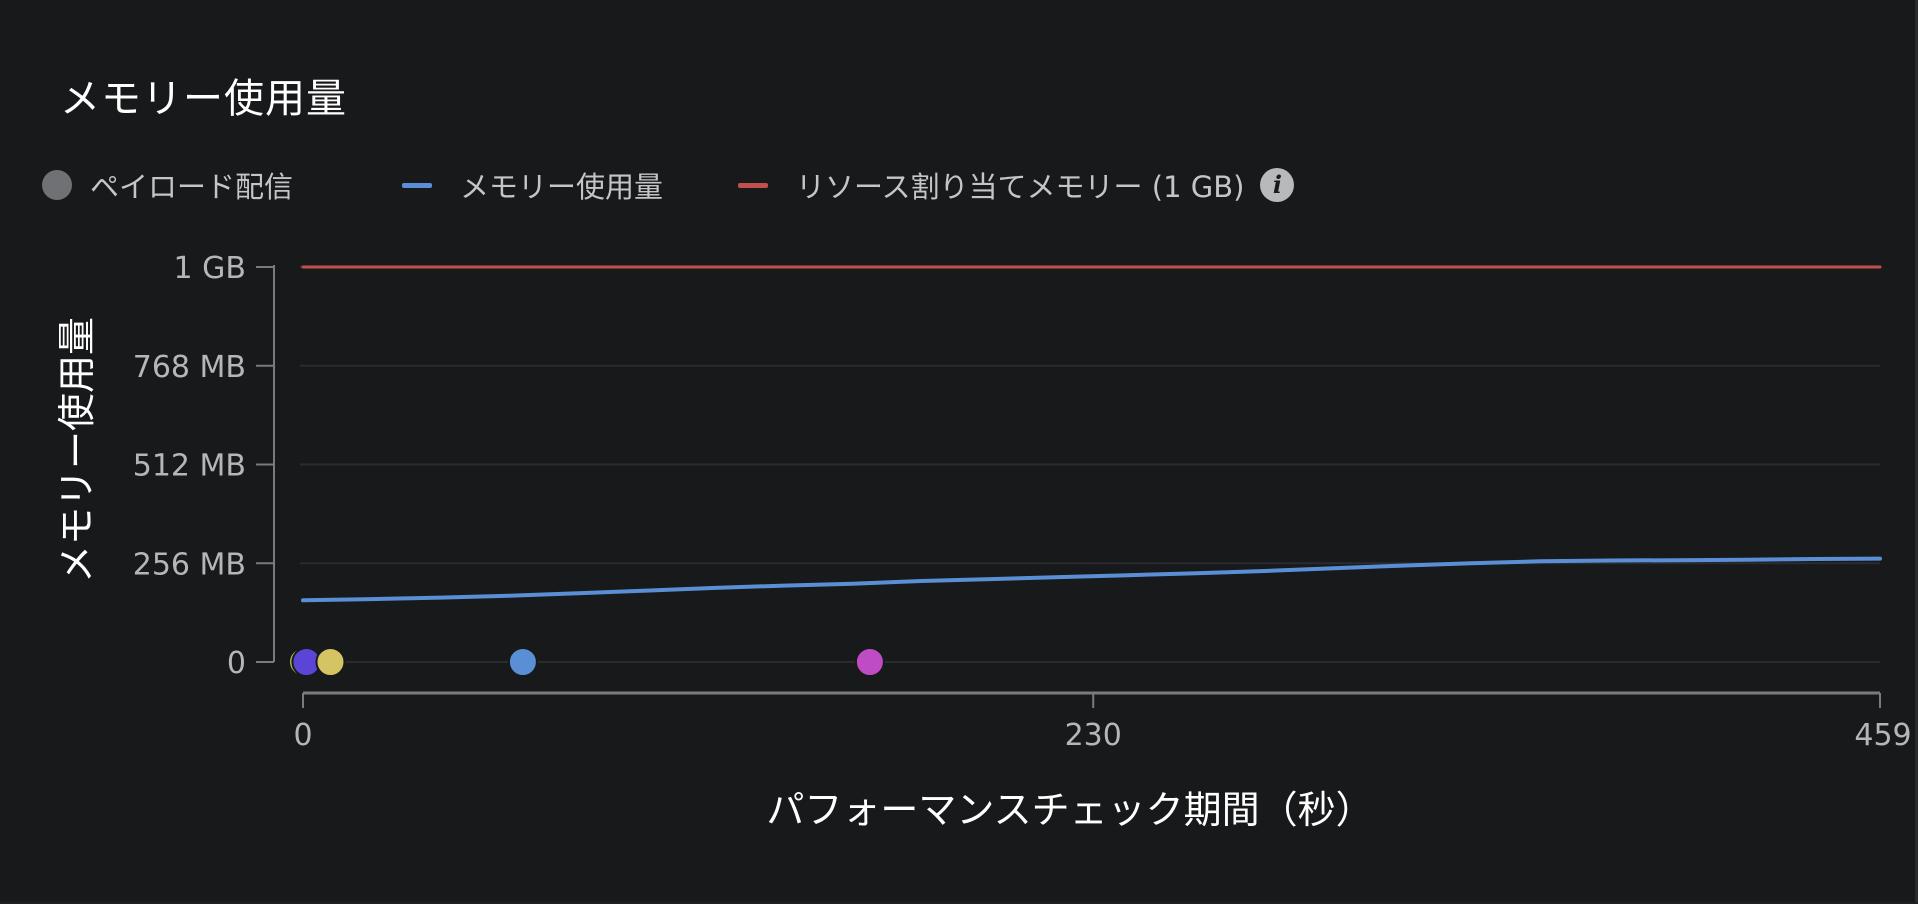  I want to click on payload-legend-dot-icon, so click(57, 185).